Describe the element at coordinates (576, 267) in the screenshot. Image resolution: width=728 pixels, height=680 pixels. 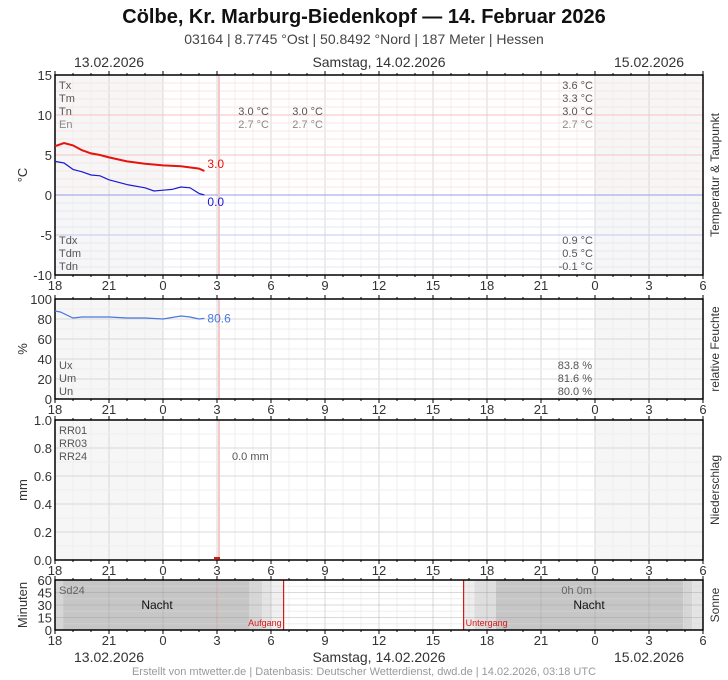
I see `stat-value: -0.1 °C` at that location.